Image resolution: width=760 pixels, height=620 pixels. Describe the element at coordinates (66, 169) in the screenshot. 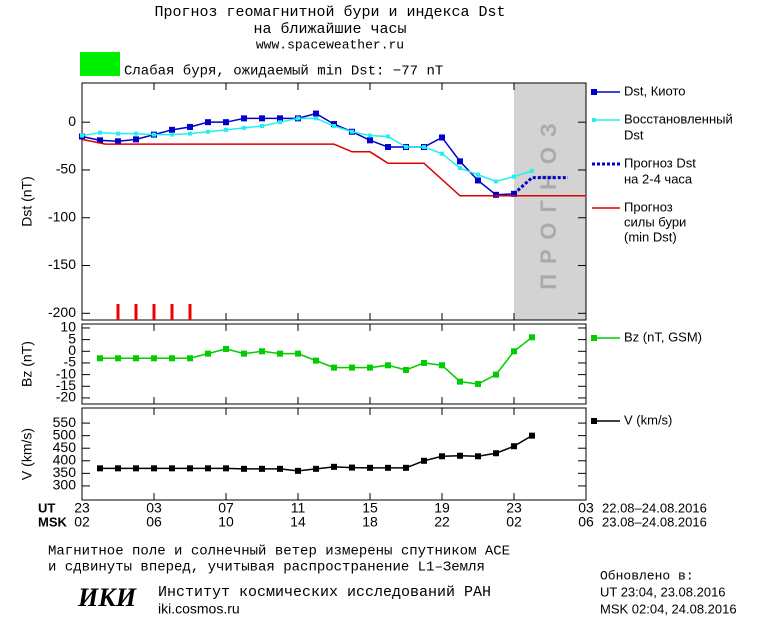

I see `y-tick-label: -50` at that location.